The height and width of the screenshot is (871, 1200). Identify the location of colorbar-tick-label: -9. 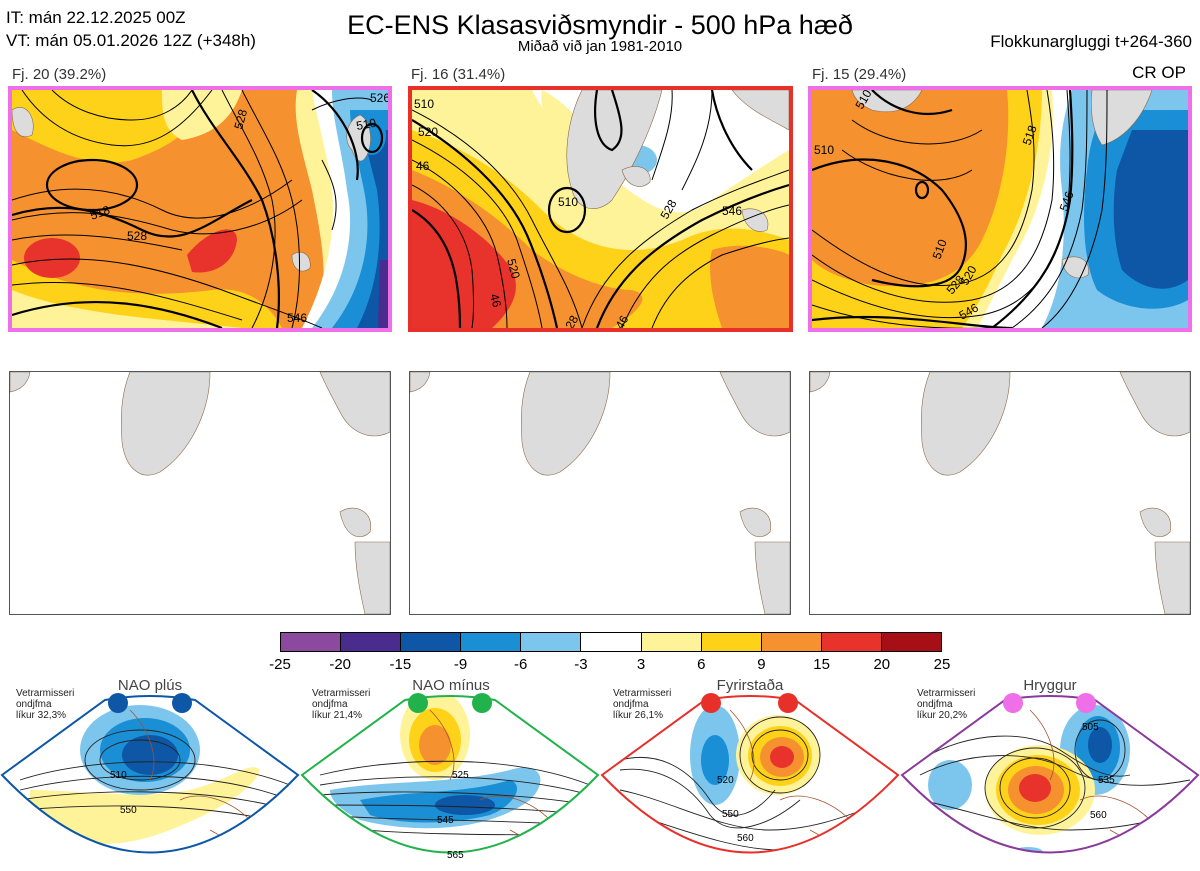
(460, 664).